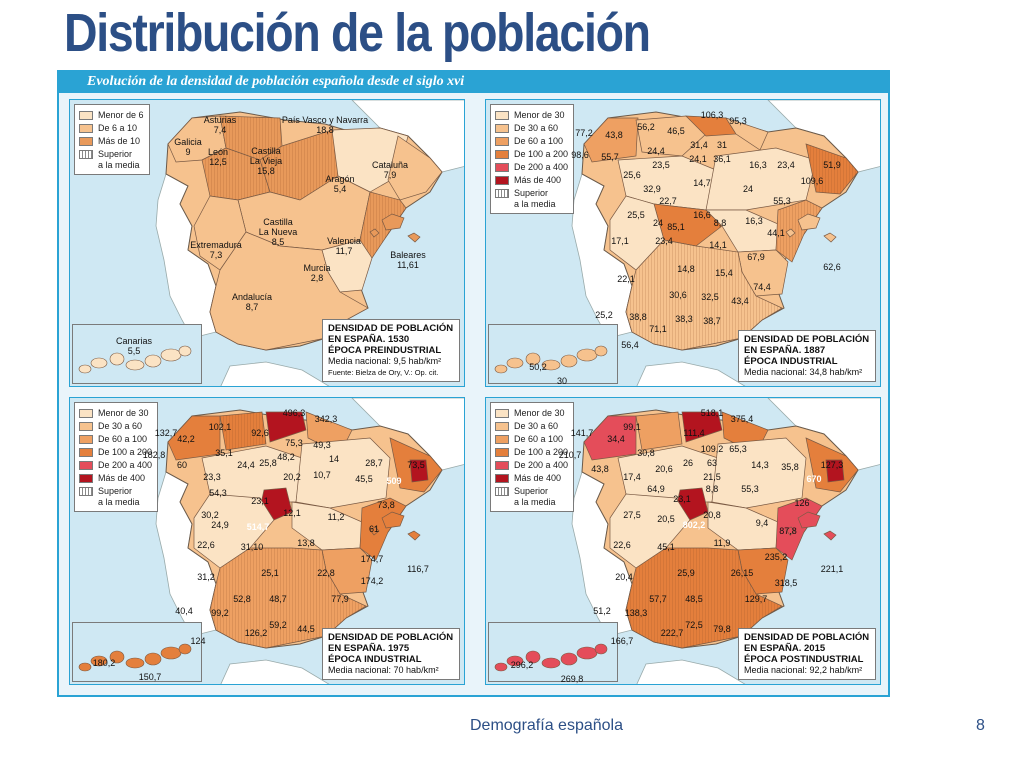  Describe the element at coordinates (807, 339) in the screenshot. I see `info-title1: DENSIDAD DE POBLACIÓN` at that location.